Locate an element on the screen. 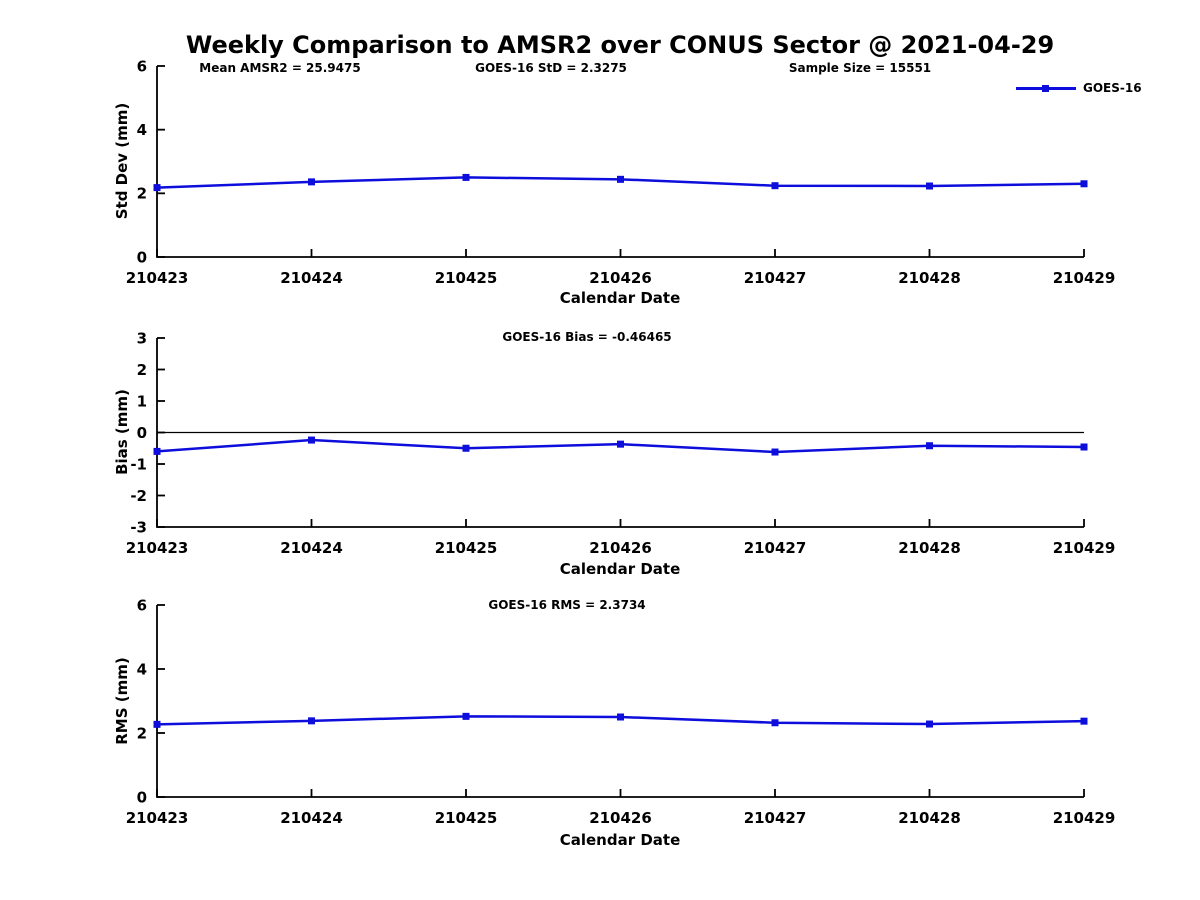  subplot-3-xtick-label: 210424 is located at coordinates (311, 818).